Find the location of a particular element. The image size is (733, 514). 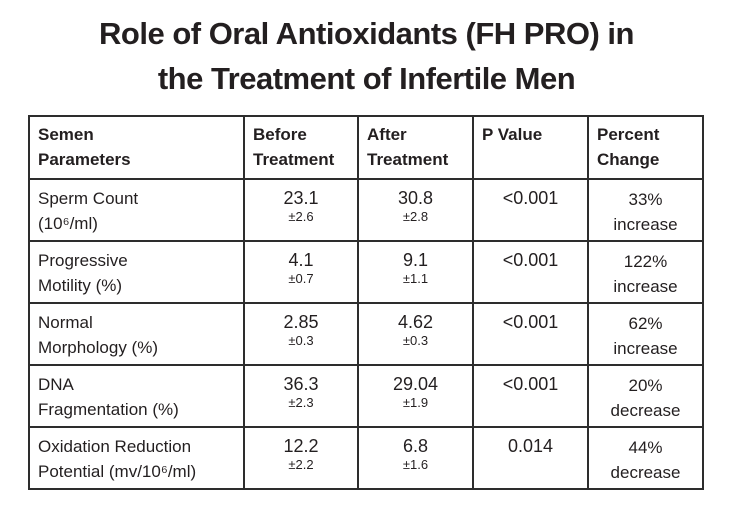

cell-after-treatment: 6.8 ±1.6 is located at coordinates (415, 458).